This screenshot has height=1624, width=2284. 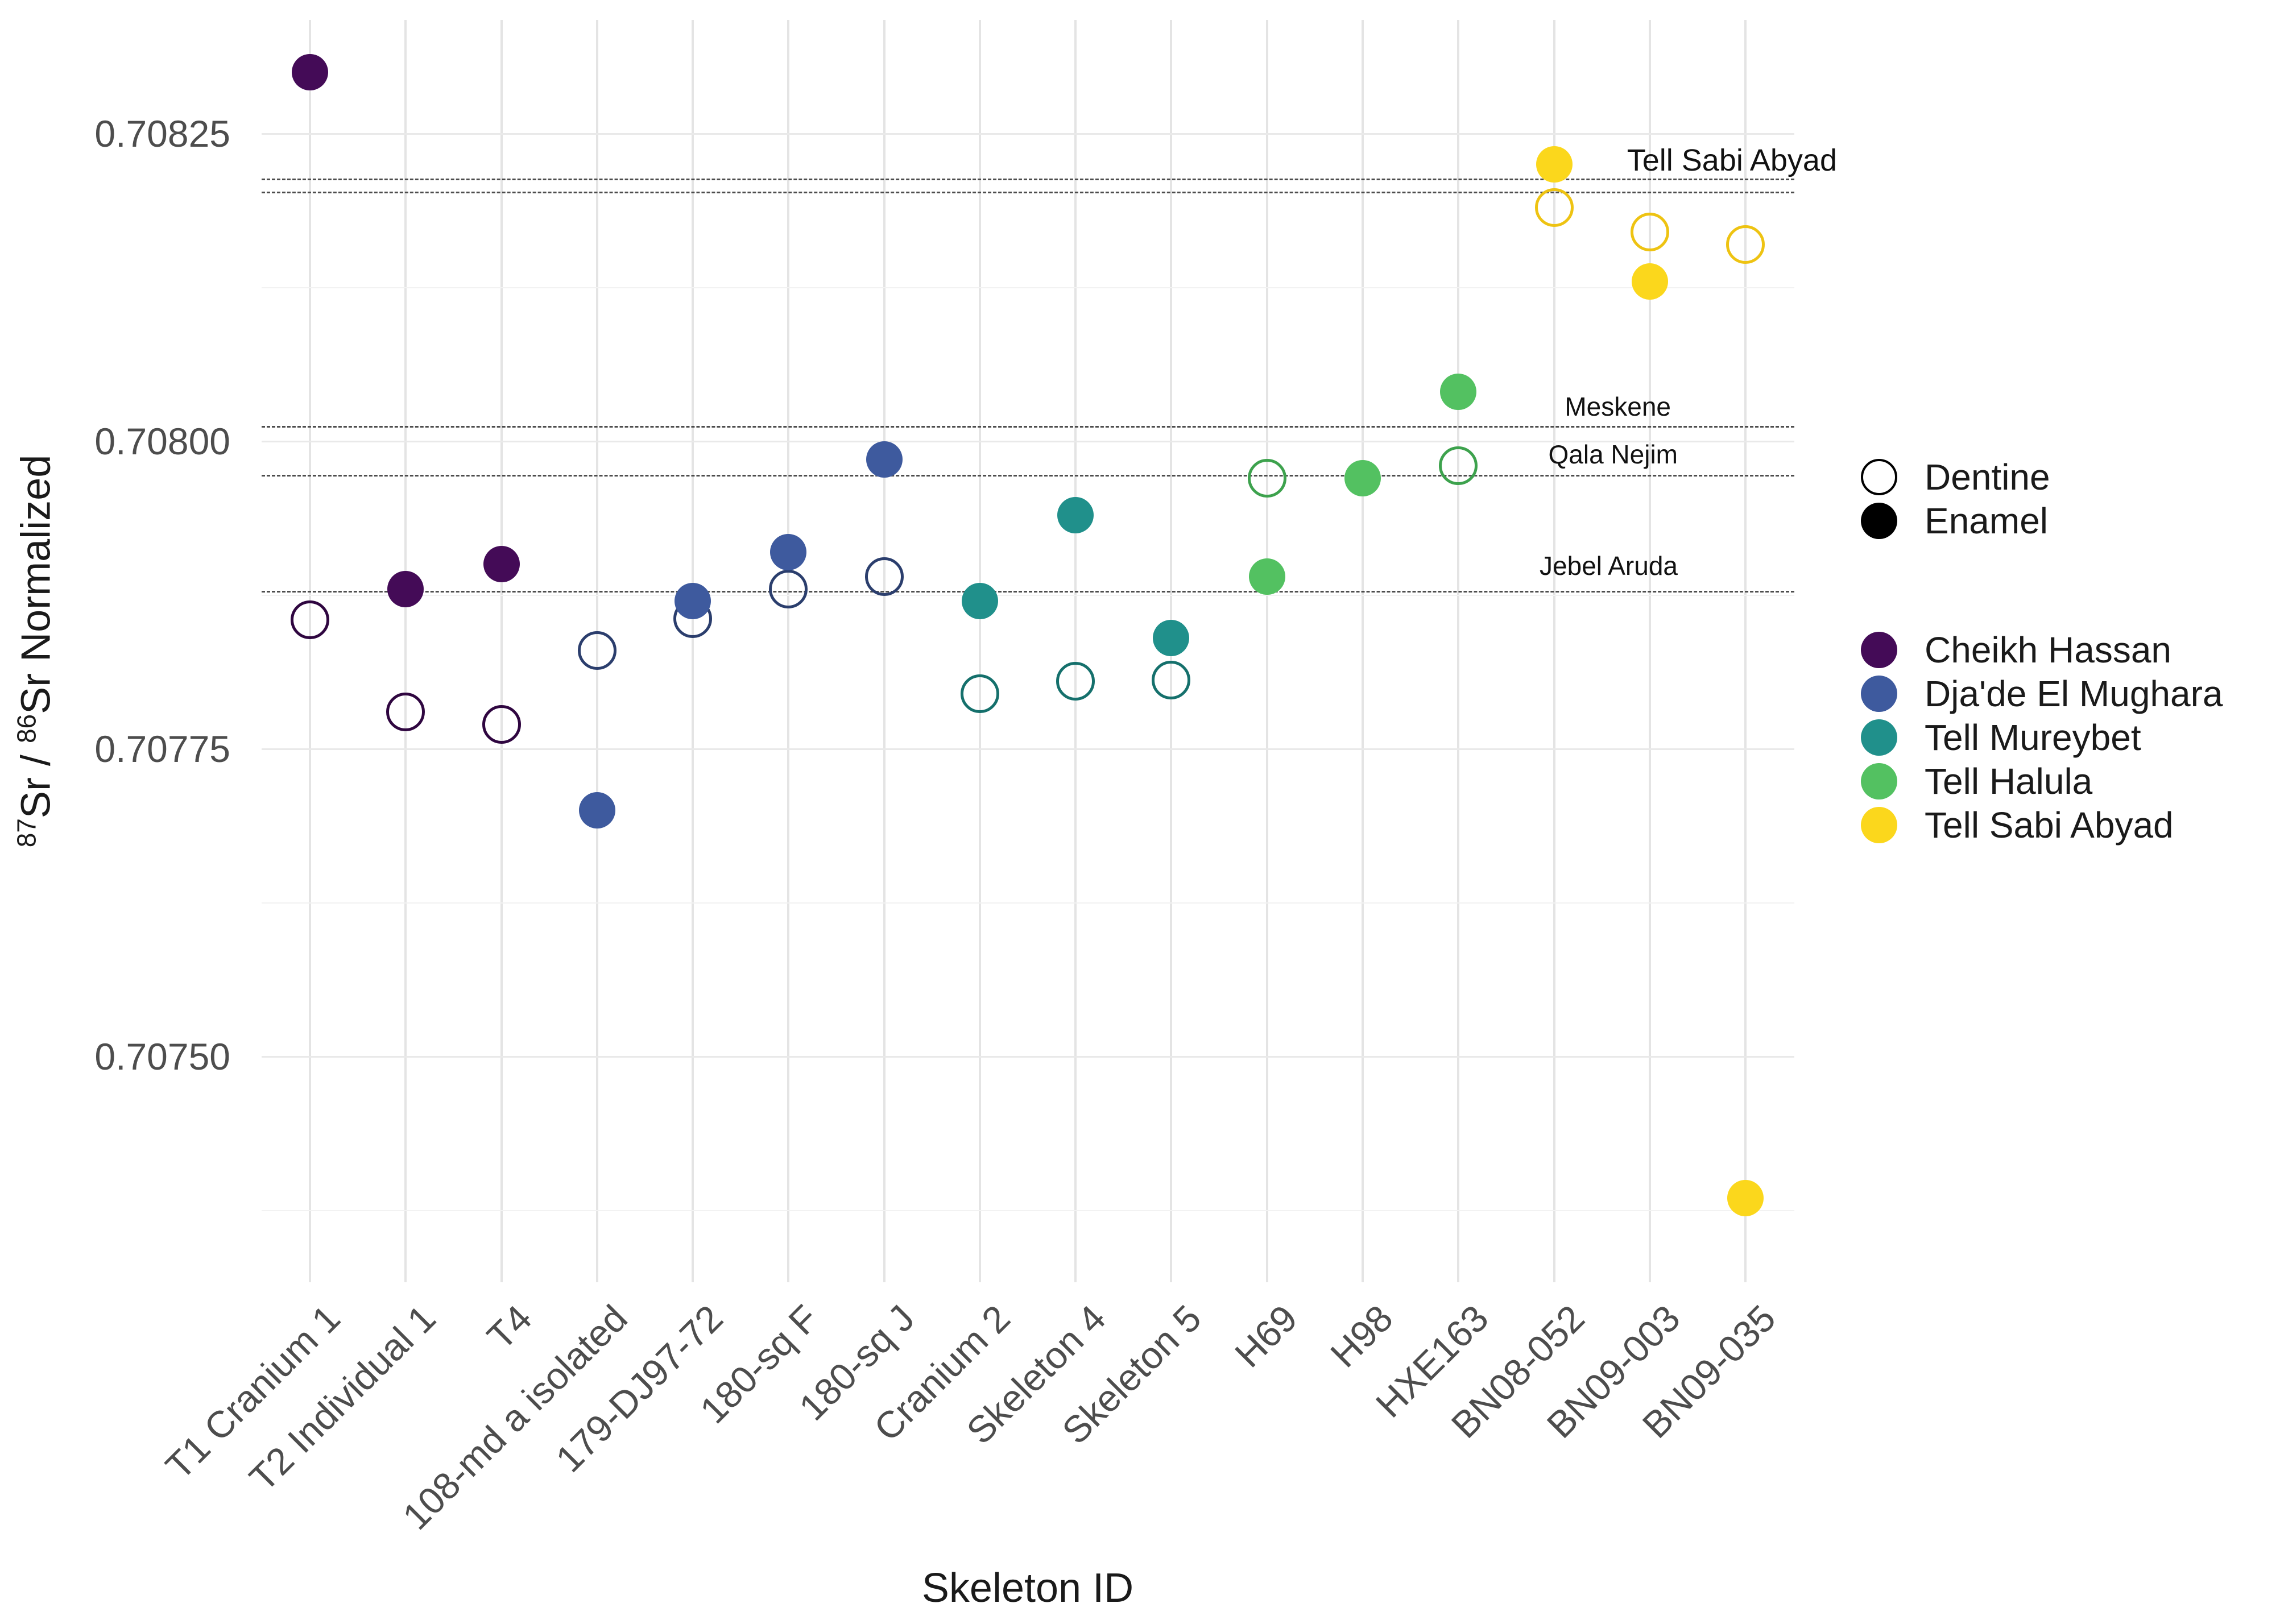 I want to click on reference-line-label: Meskene, so click(x=1618, y=406).